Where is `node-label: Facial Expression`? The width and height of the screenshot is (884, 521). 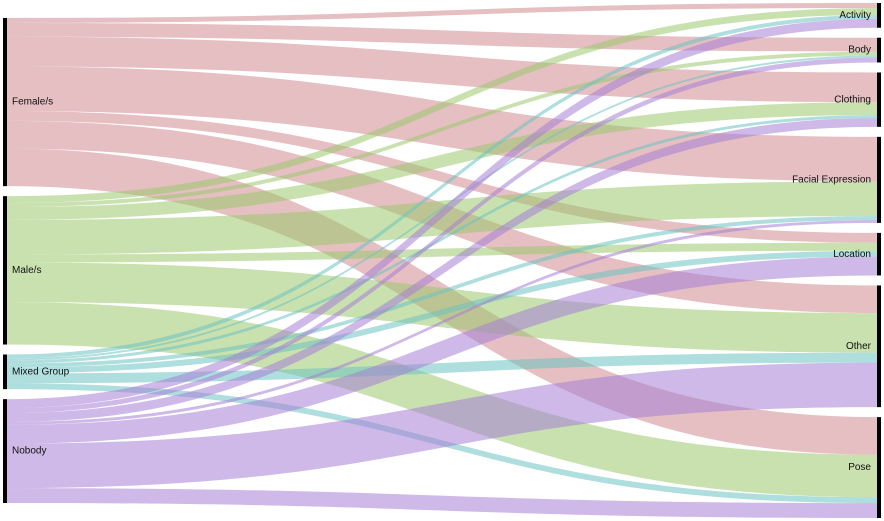
node-label: Facial Expression is located at coordinates (831, 180).